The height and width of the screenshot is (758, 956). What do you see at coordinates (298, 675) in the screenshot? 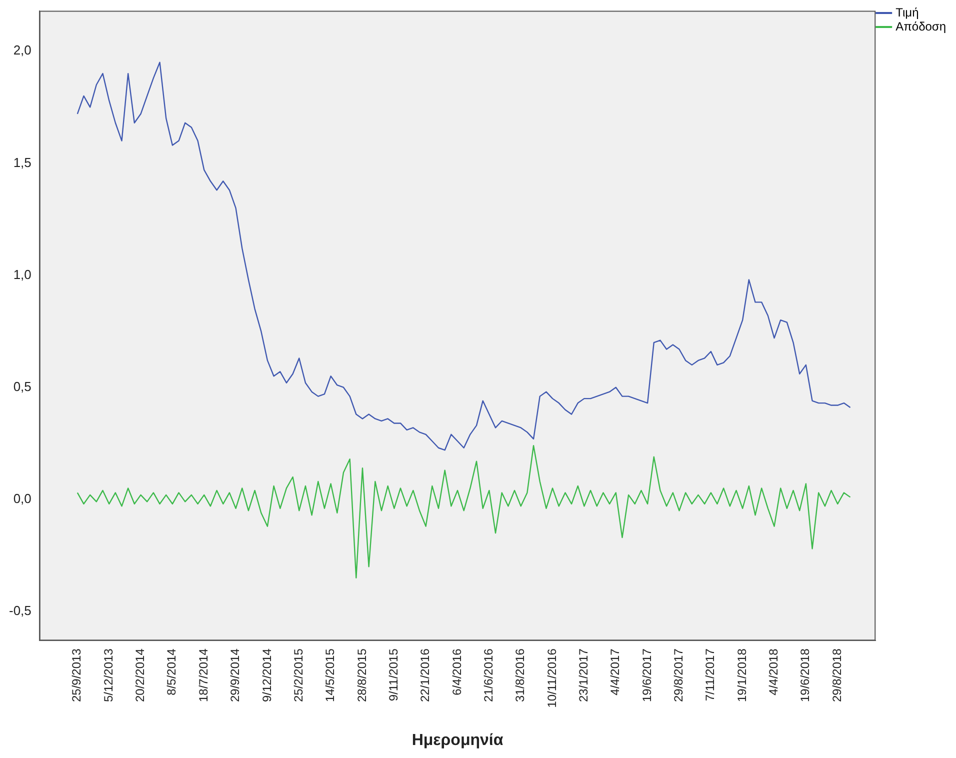
I see `x-tick-label: 25/2/2015` at bounding box center [298, 675].